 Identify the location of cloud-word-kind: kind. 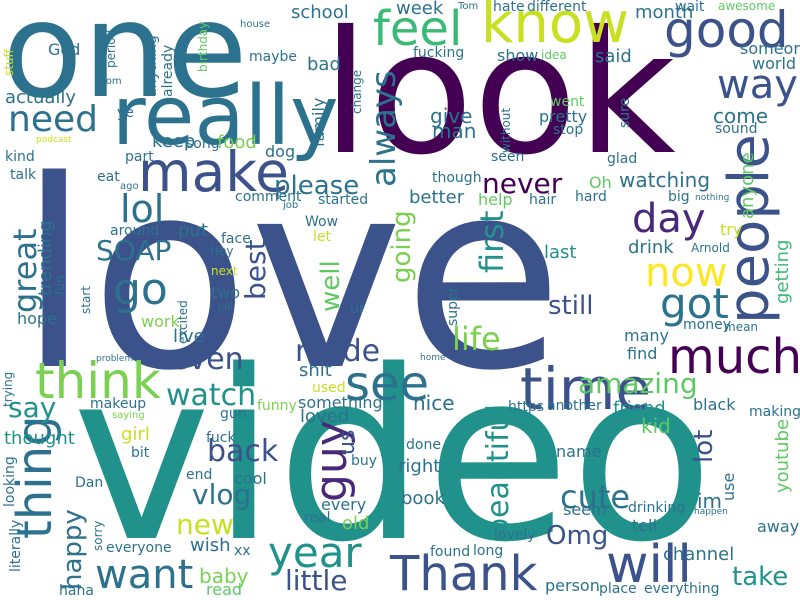
(20, 157).